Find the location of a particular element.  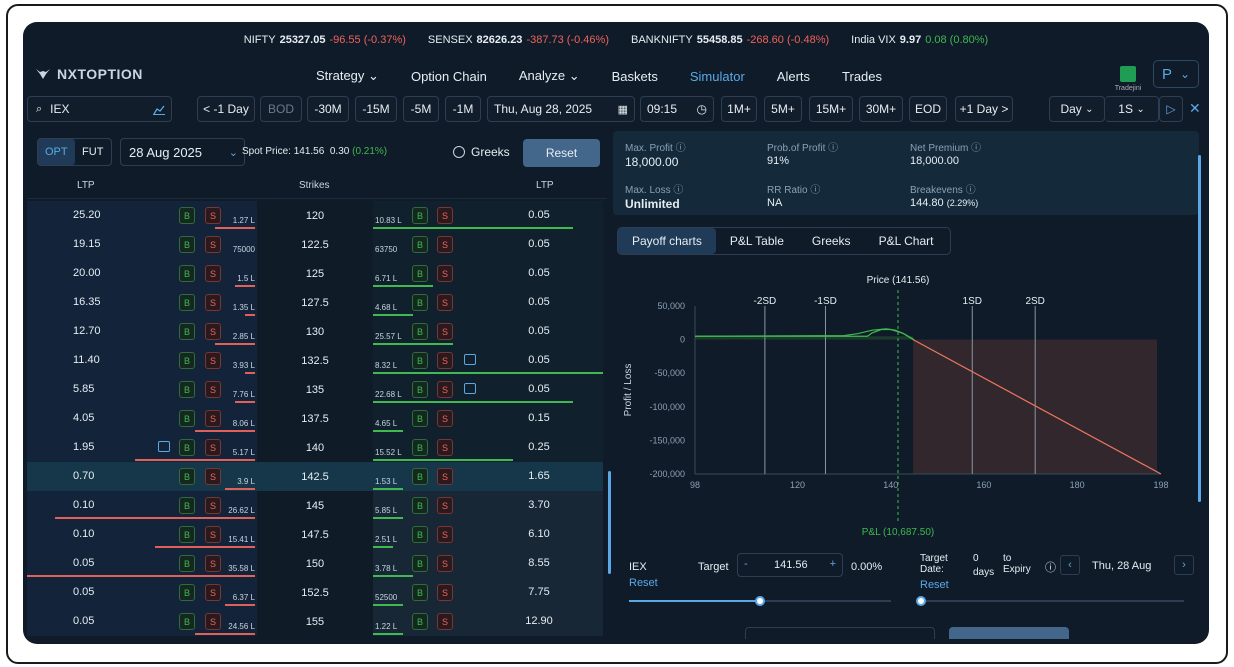

target-stepper: - 141.56 + is located at coordinates (790, 565).